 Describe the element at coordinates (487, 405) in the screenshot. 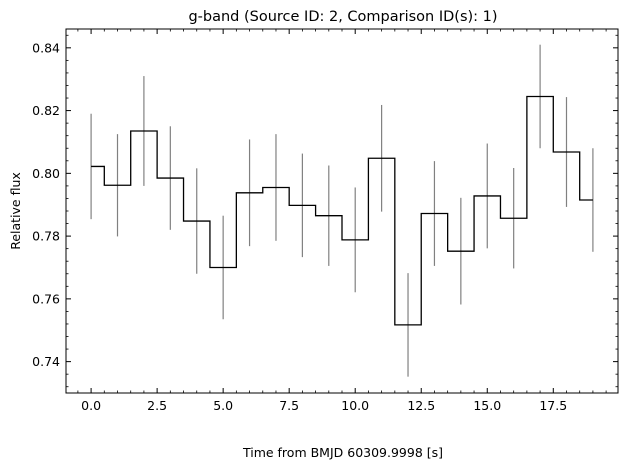

I see `x-tick-label: 15.0` at that location.